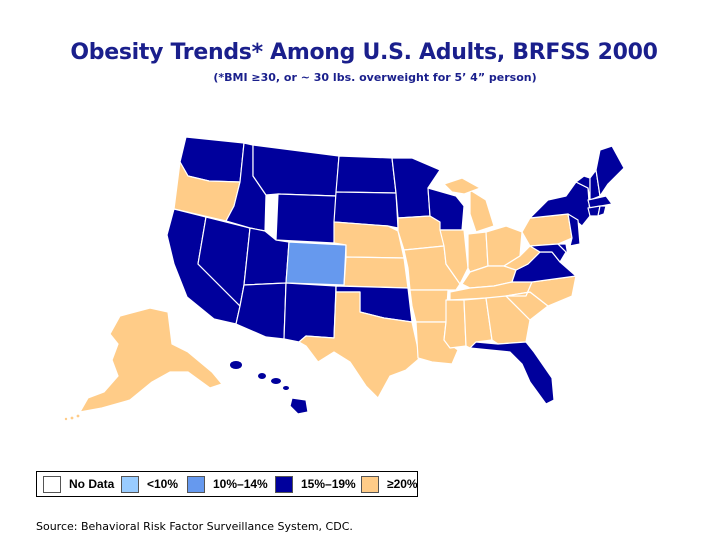  I want to click on state-delaware, so click(563, 250).